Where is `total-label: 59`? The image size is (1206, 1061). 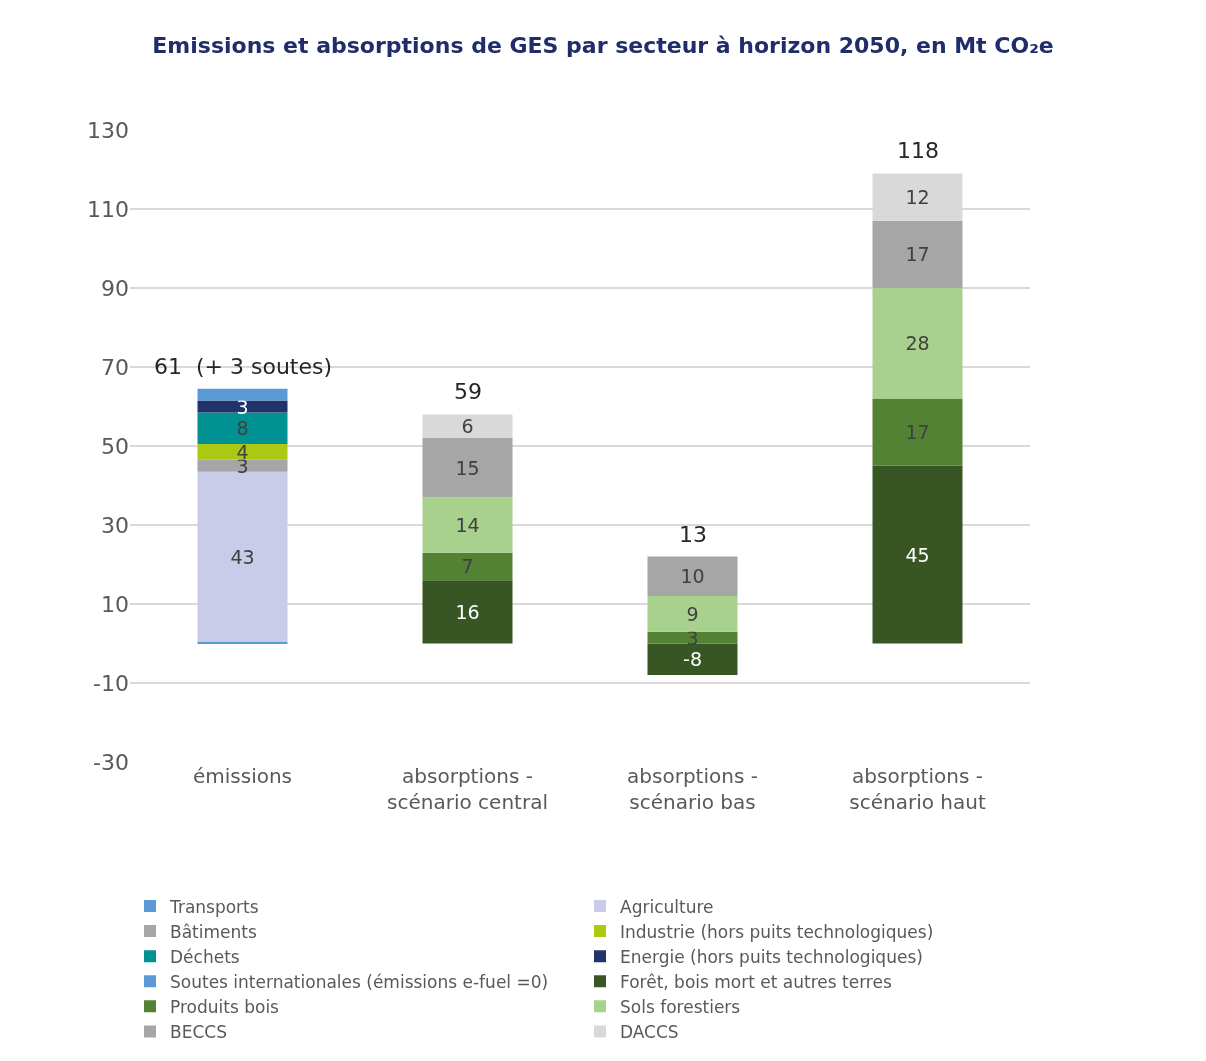 total-label: 59 is located at coordinates (468, 391).